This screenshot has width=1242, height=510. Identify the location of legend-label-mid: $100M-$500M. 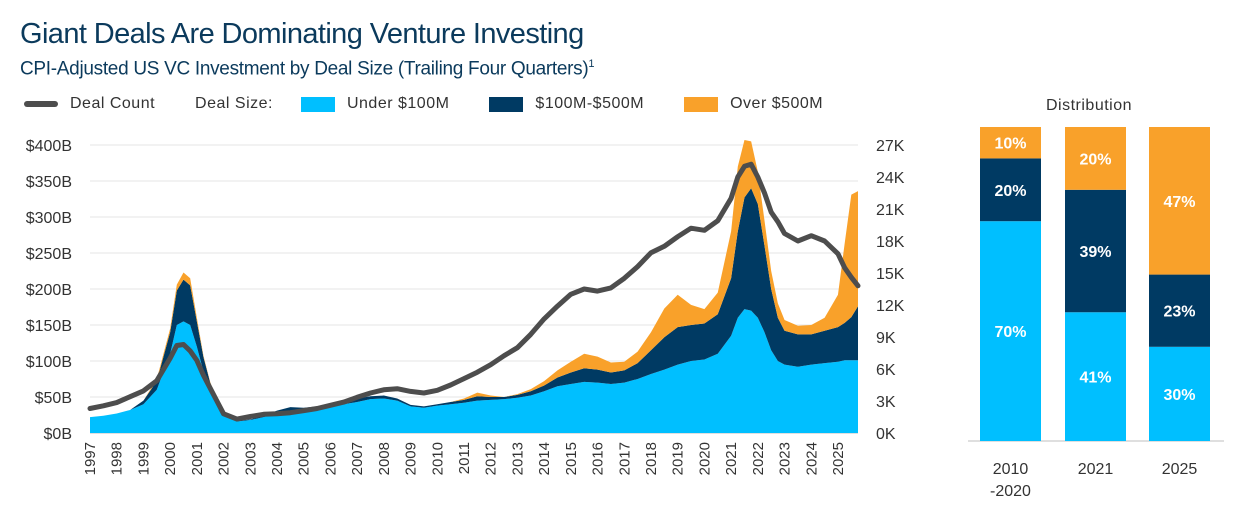
(590, 103).